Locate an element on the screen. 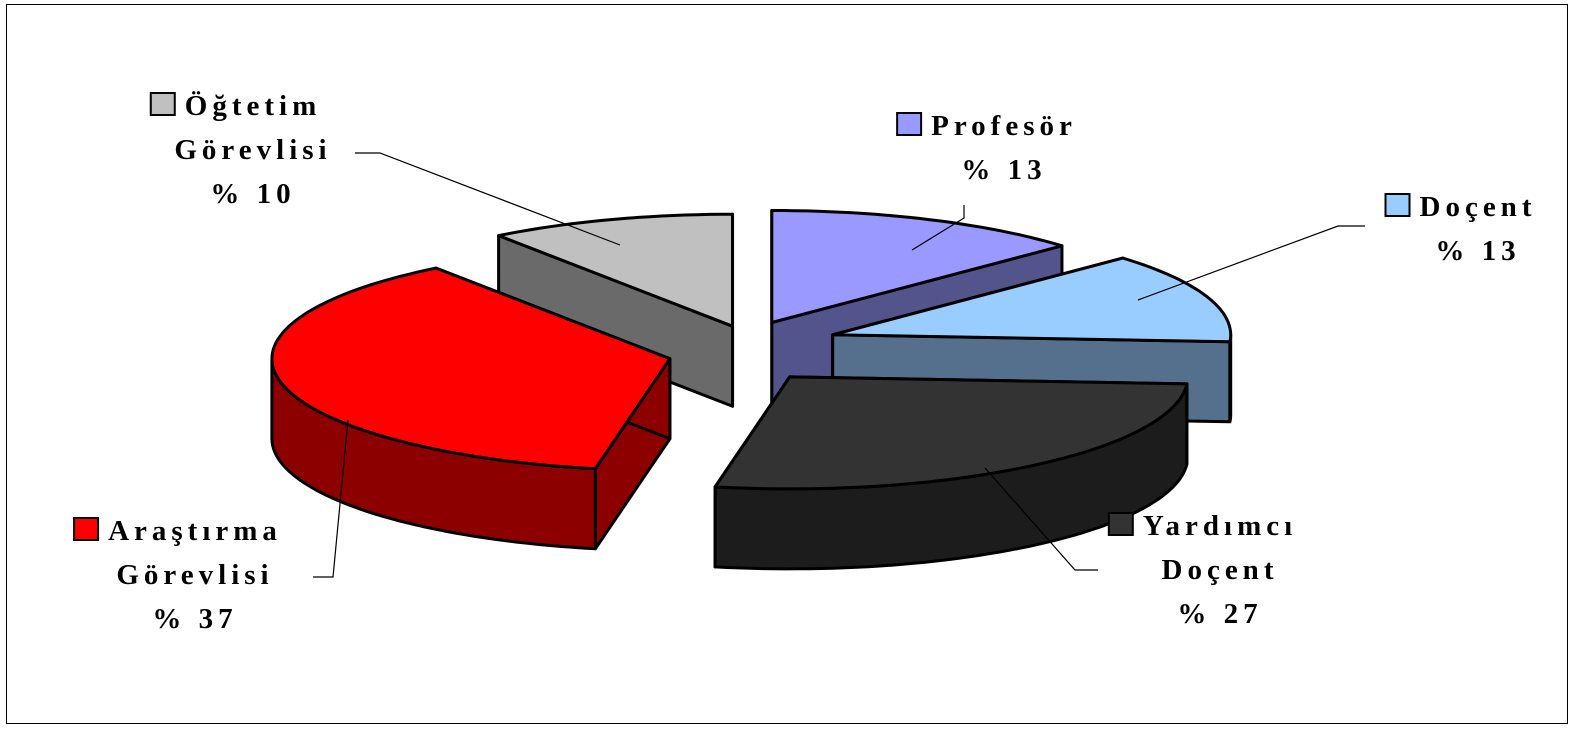 This screenshot has height=729, width=1576. slice-1-top is located at coordinates (1032, 300).